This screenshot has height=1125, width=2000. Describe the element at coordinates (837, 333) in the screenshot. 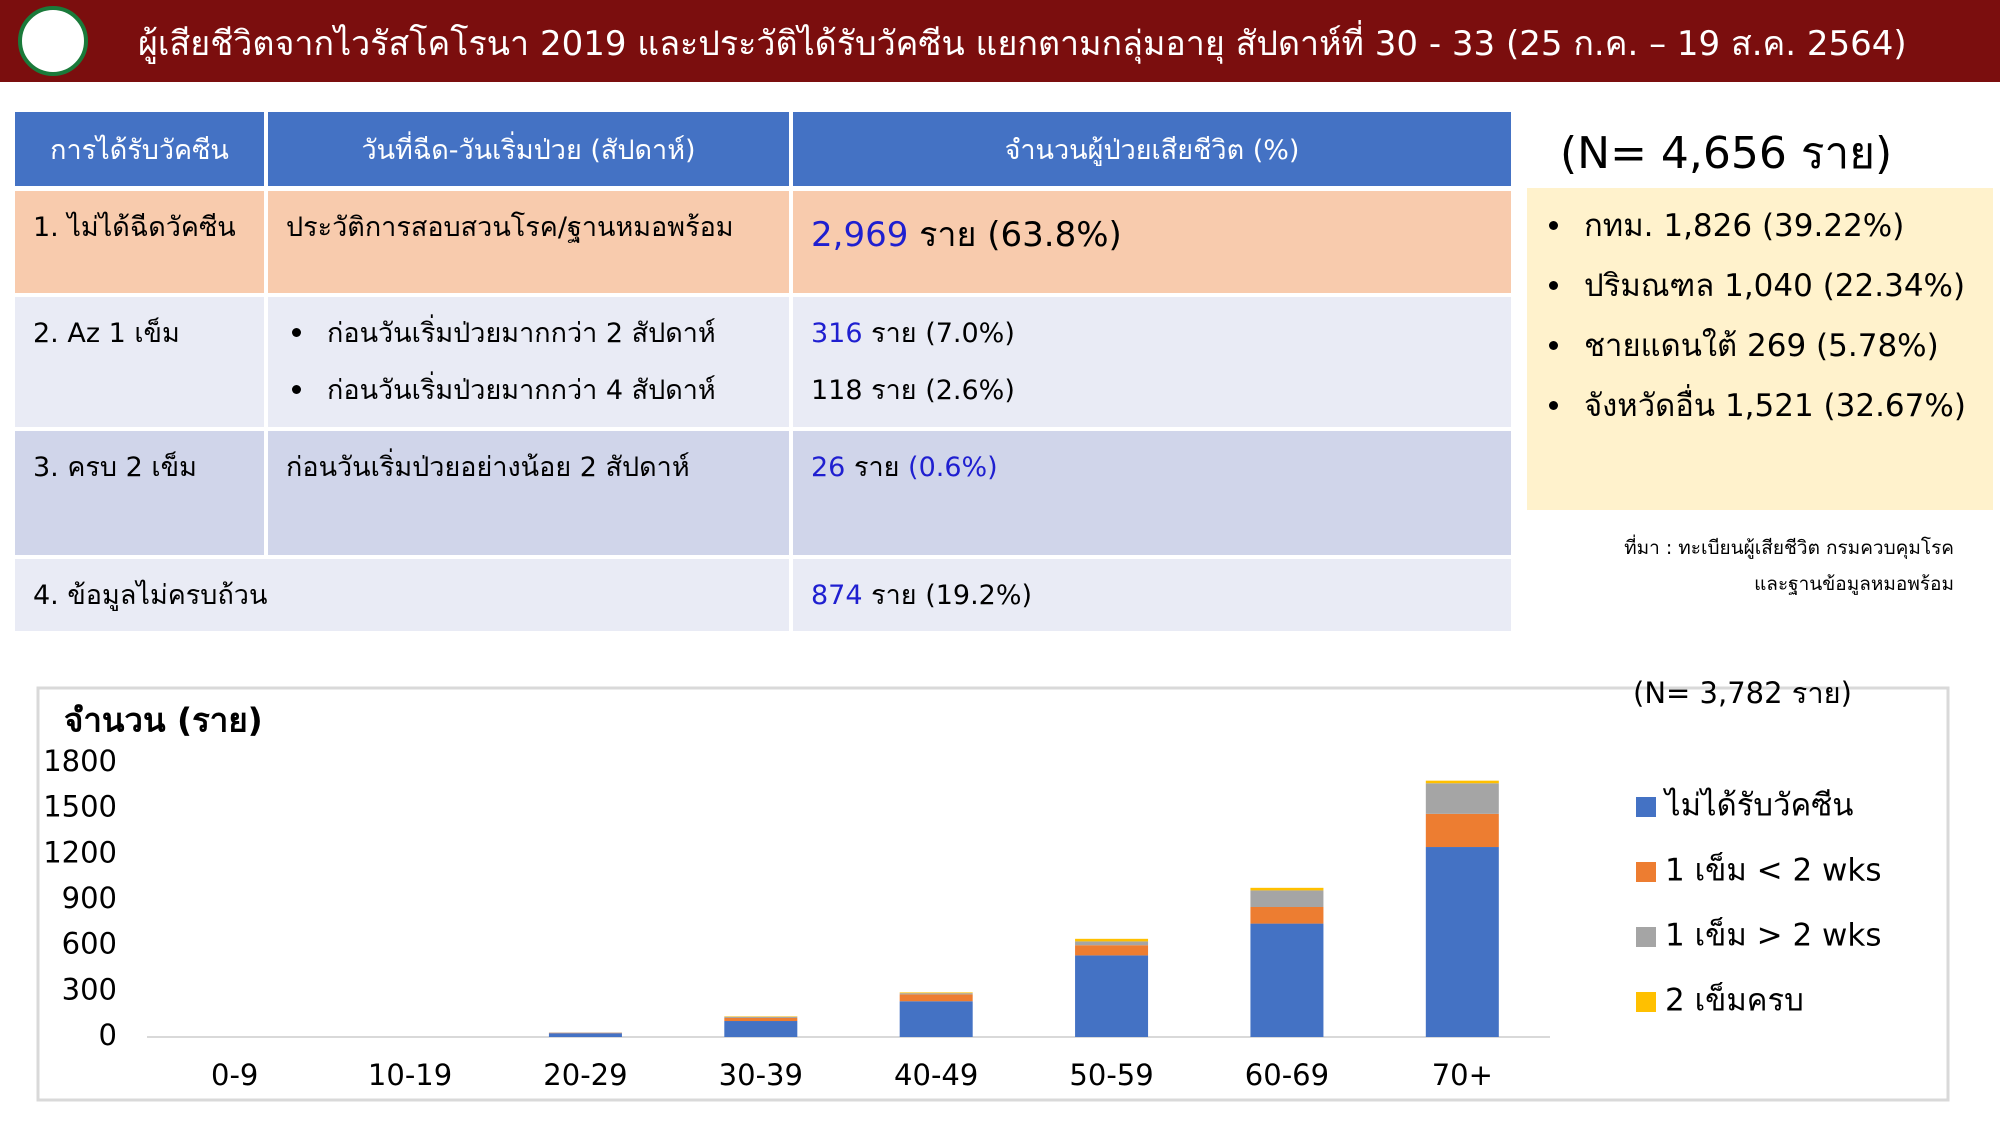

I see `death-count: 316` at that location.